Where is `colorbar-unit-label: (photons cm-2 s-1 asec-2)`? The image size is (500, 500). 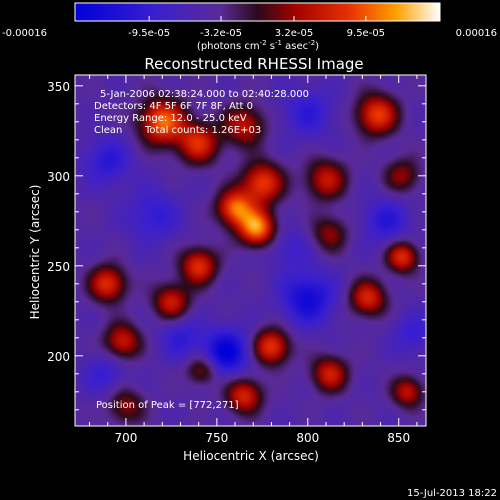
colorbar-unit-label: (photons cm-2 s-1 asec-2) is located at coordinates (258, 45).